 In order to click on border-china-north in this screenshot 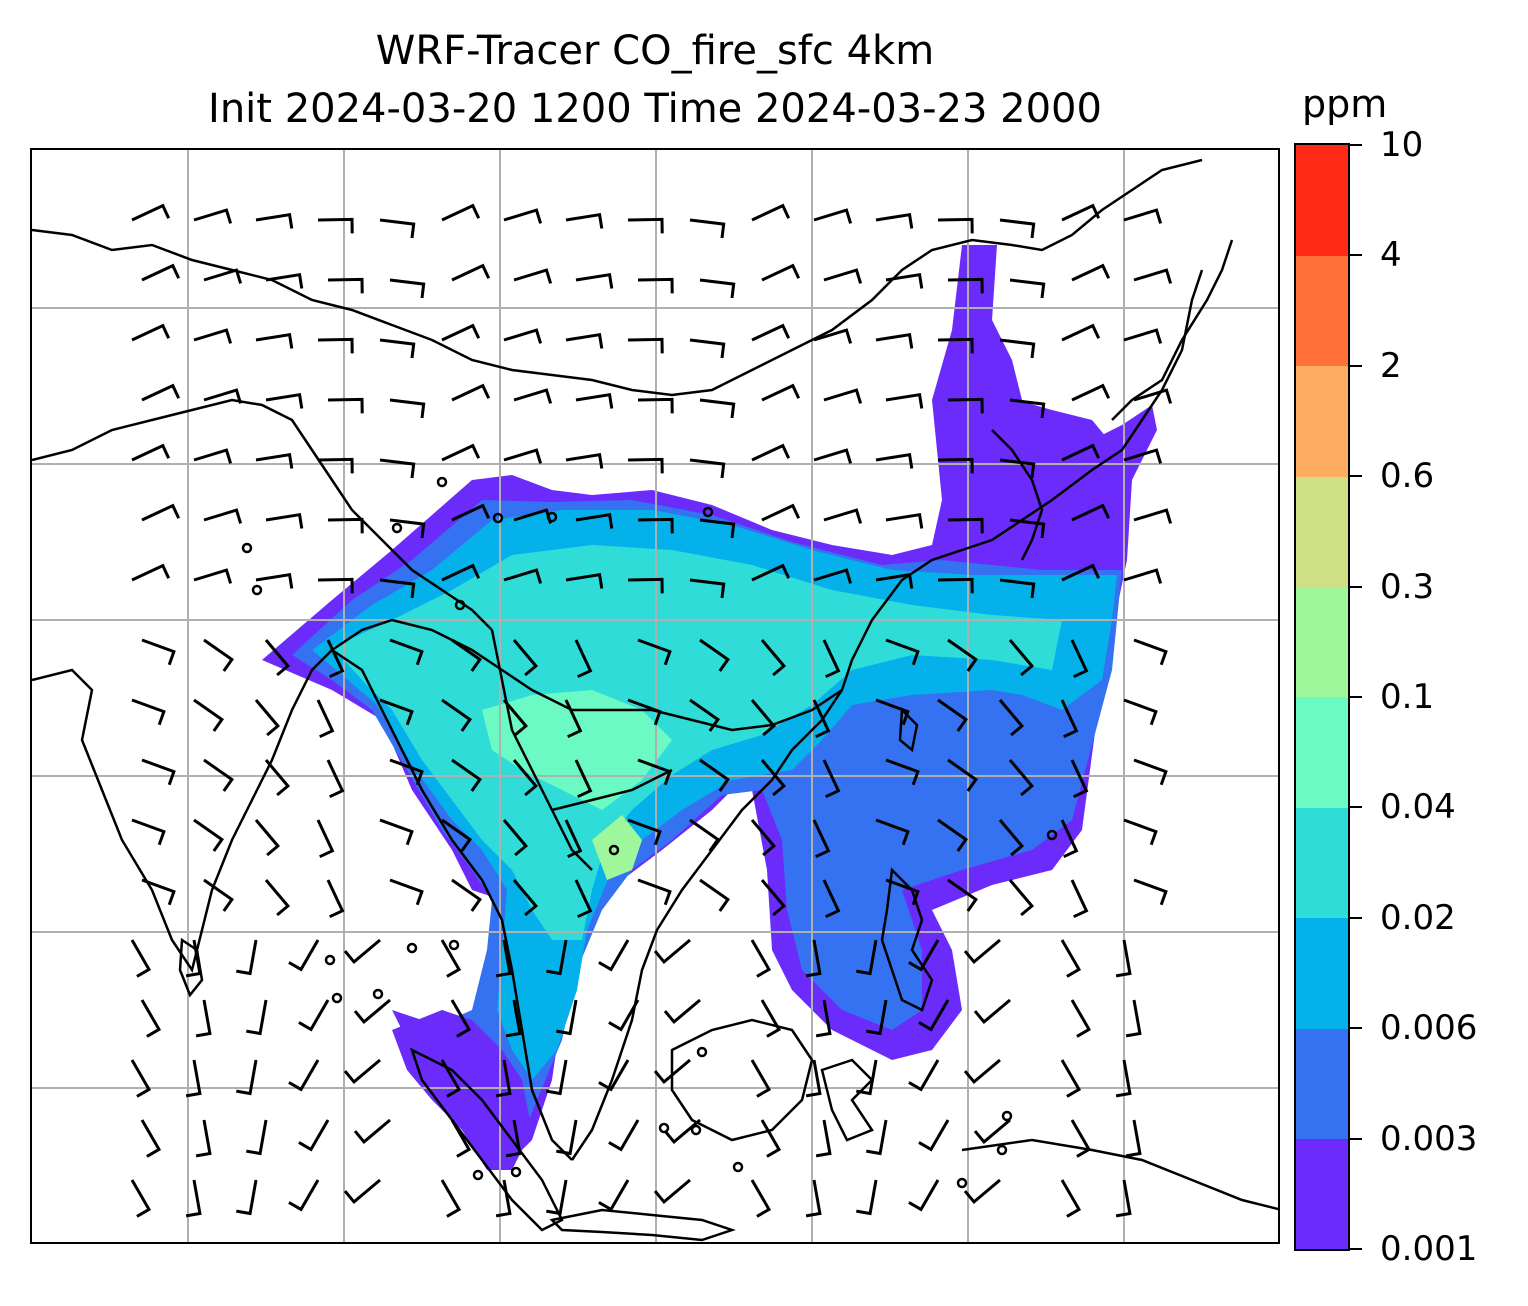, I will do `click(617, 277)`.